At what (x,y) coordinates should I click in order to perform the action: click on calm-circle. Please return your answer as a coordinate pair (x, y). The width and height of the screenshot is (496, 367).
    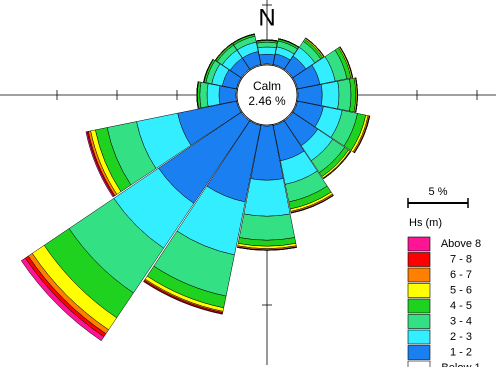
    Looking at the image, I should click on (267, 95).